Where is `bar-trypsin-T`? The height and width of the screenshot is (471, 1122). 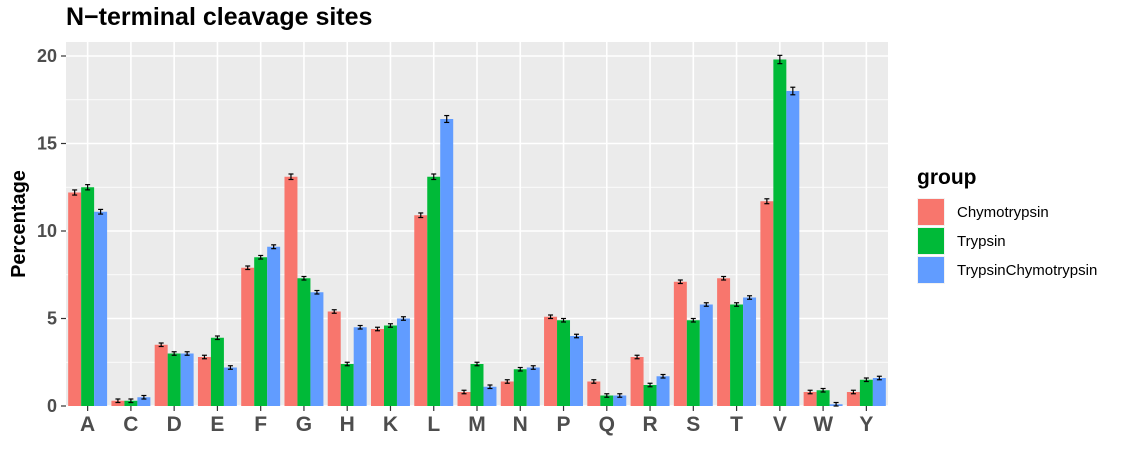
bar-trypsin-T is located at coordinates (737, 355).